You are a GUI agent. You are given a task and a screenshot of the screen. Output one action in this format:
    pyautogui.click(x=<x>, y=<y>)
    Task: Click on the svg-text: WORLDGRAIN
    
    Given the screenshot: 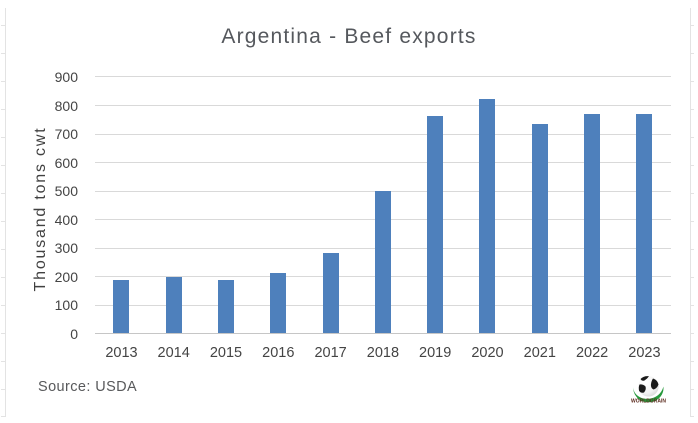 What is the action you would take?
    pyautogui.click(x=648, y=402)
    